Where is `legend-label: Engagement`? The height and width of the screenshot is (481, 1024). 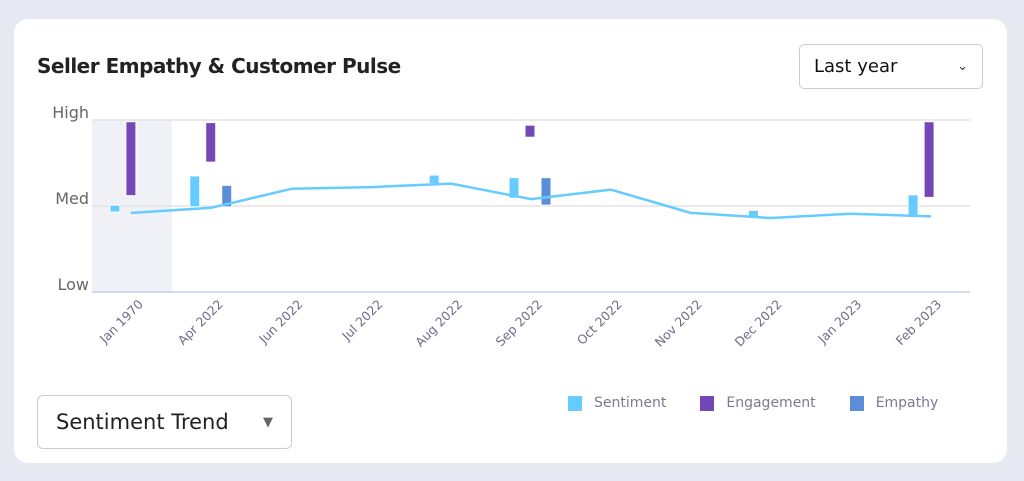
legend-label: Engagement is located at coordinates (771, 403).